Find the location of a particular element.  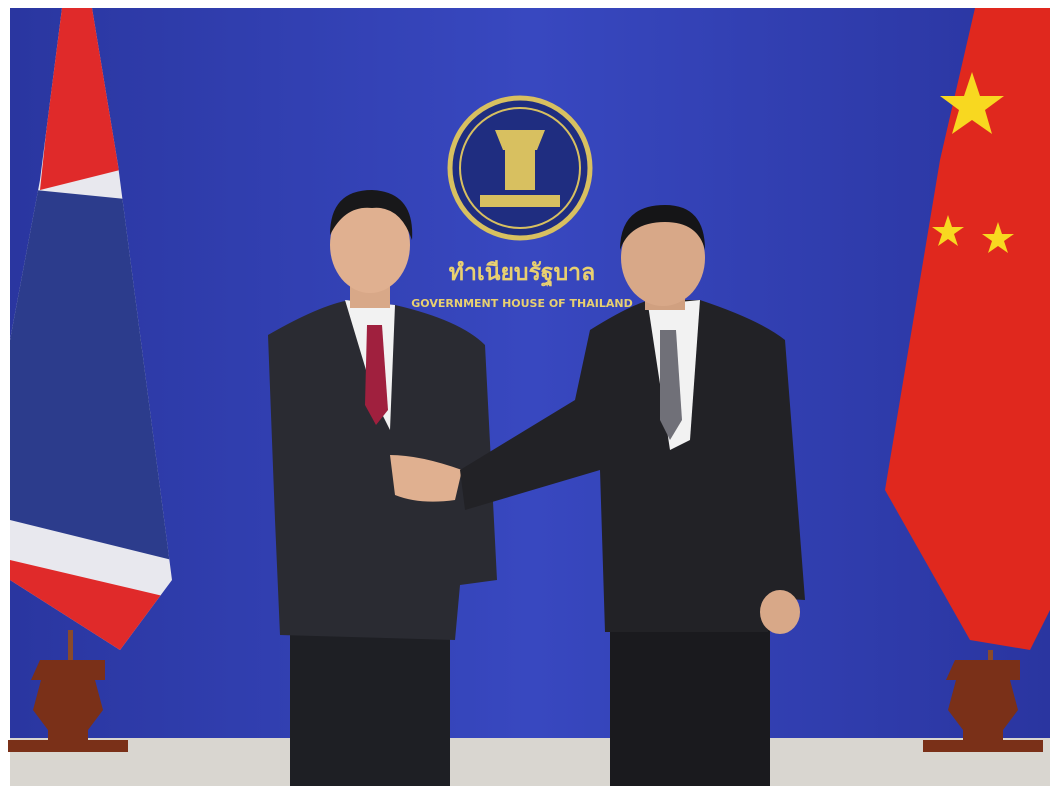

thai-text: ทำเนียบรัฐบาล is located at coordinates (522, 273).